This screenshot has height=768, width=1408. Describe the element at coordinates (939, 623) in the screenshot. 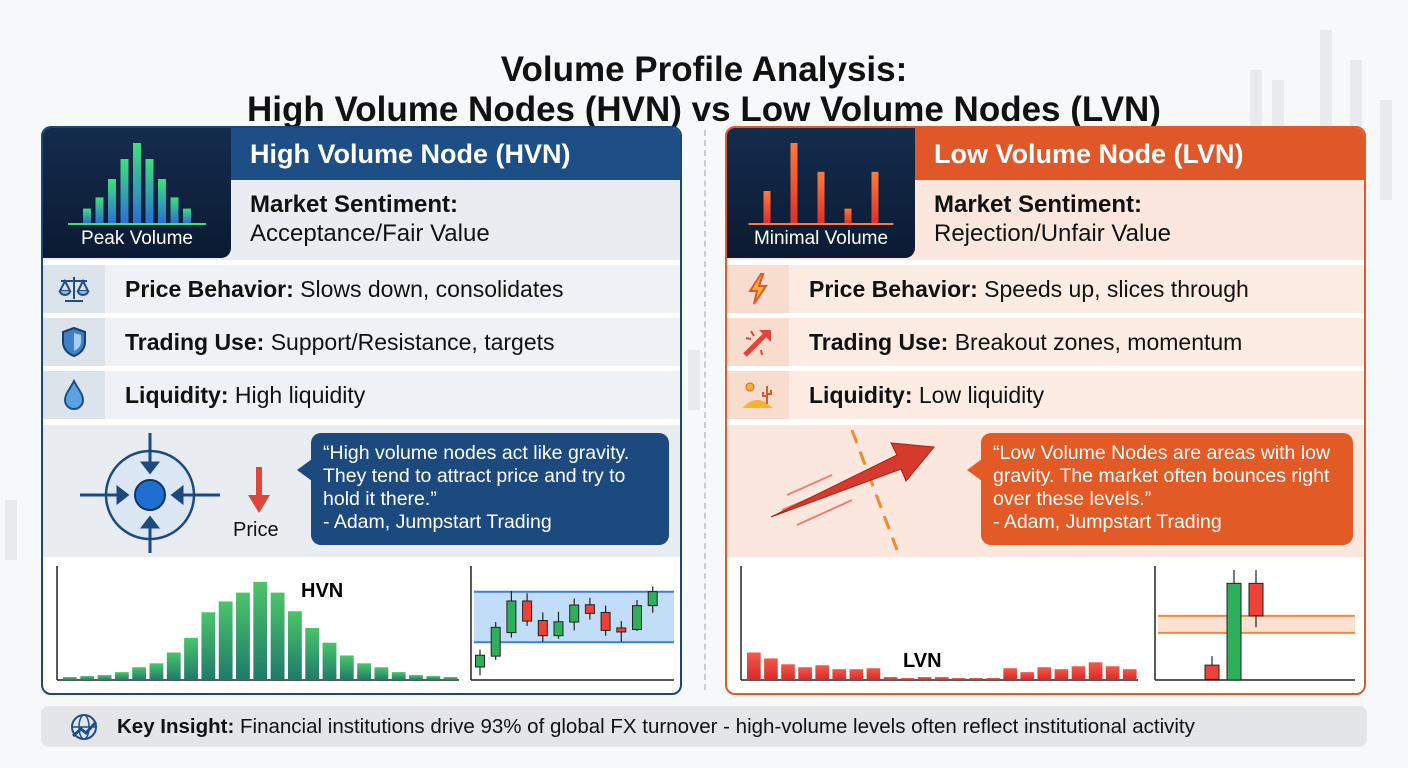

I see `lvn-volume-profile-chart: LVN` at that location.